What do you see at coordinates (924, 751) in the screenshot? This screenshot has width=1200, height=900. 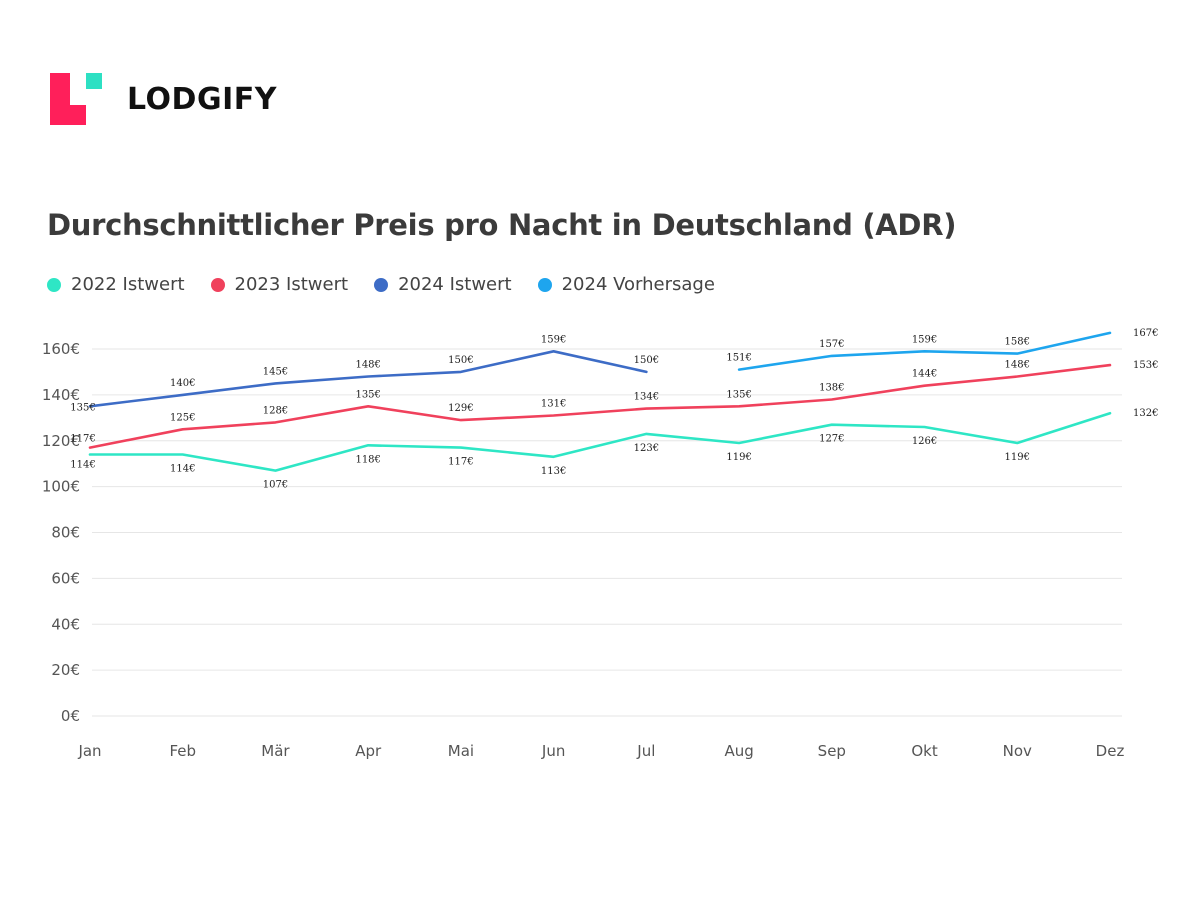 I see `x-tick-label: Okt` at bounding box center [924, 751].